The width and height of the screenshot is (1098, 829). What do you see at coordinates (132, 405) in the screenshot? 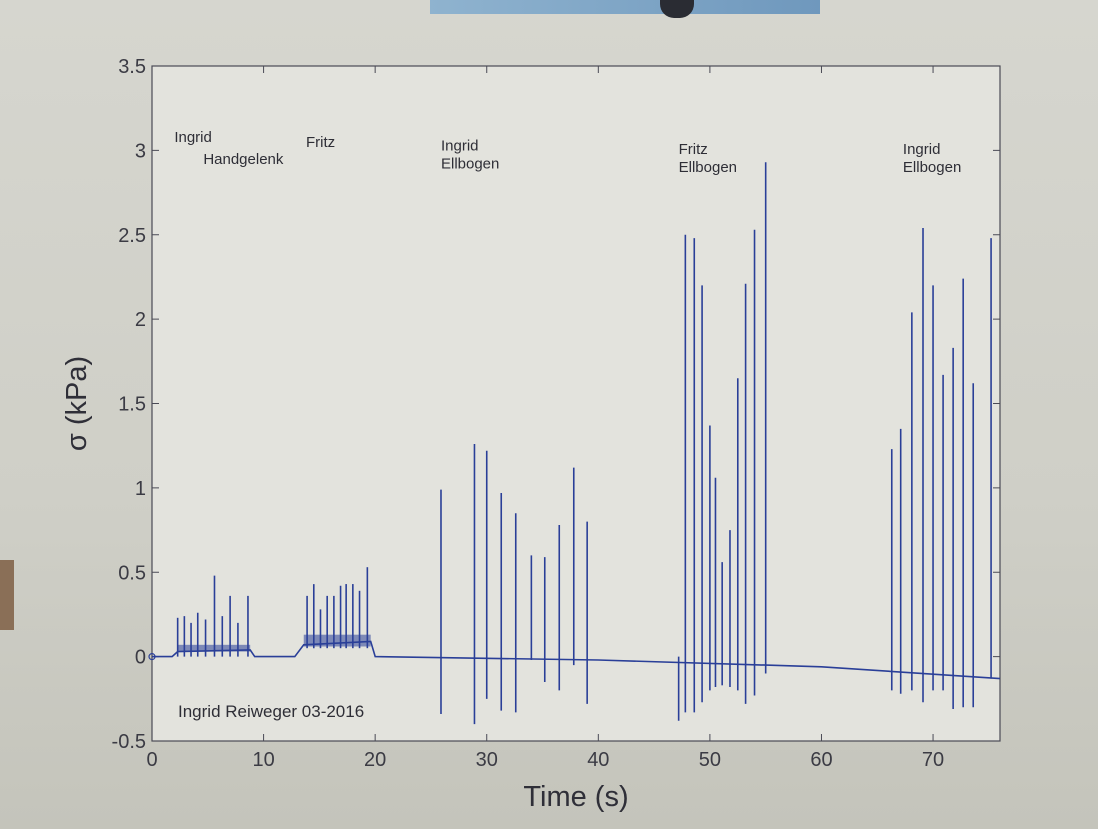
I see `y-tick-label: 1.5` at bounding box center [132, 405].